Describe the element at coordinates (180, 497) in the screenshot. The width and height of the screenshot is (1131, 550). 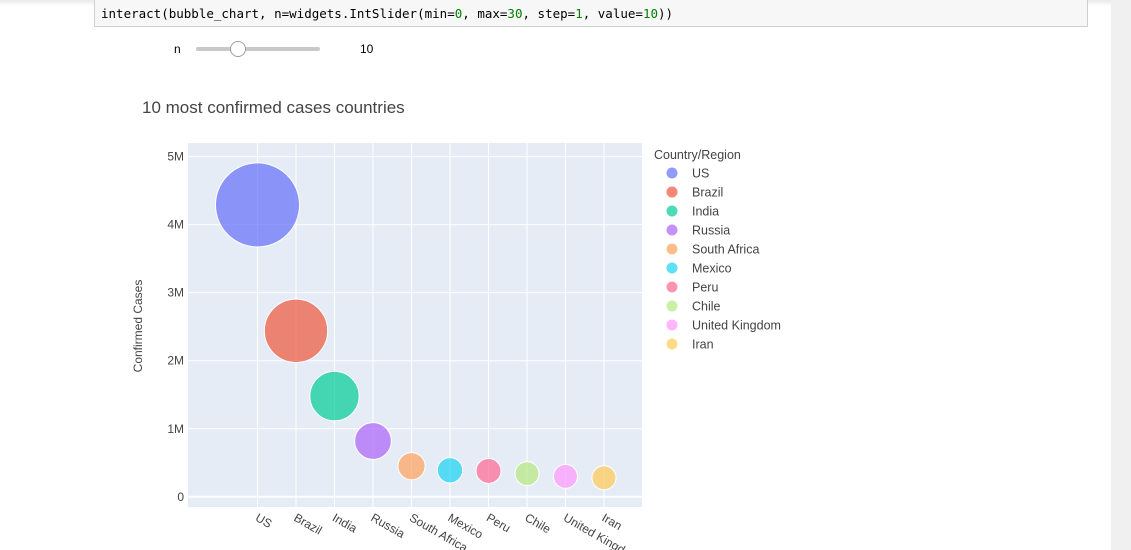
I see `y-tick-label: 0` at that location.